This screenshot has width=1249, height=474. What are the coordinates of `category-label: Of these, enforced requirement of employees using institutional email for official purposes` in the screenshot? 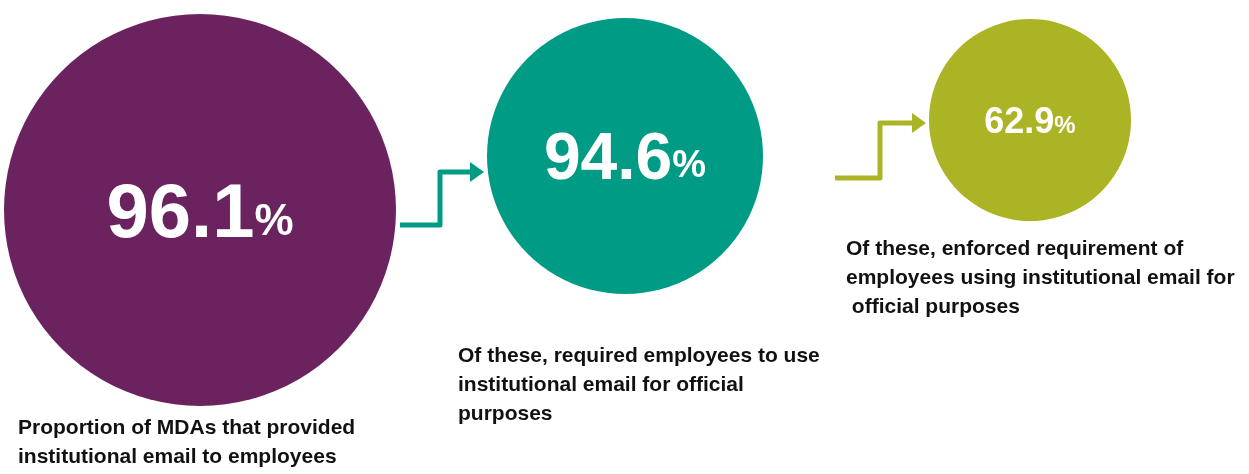 It's located at (1040, 276).